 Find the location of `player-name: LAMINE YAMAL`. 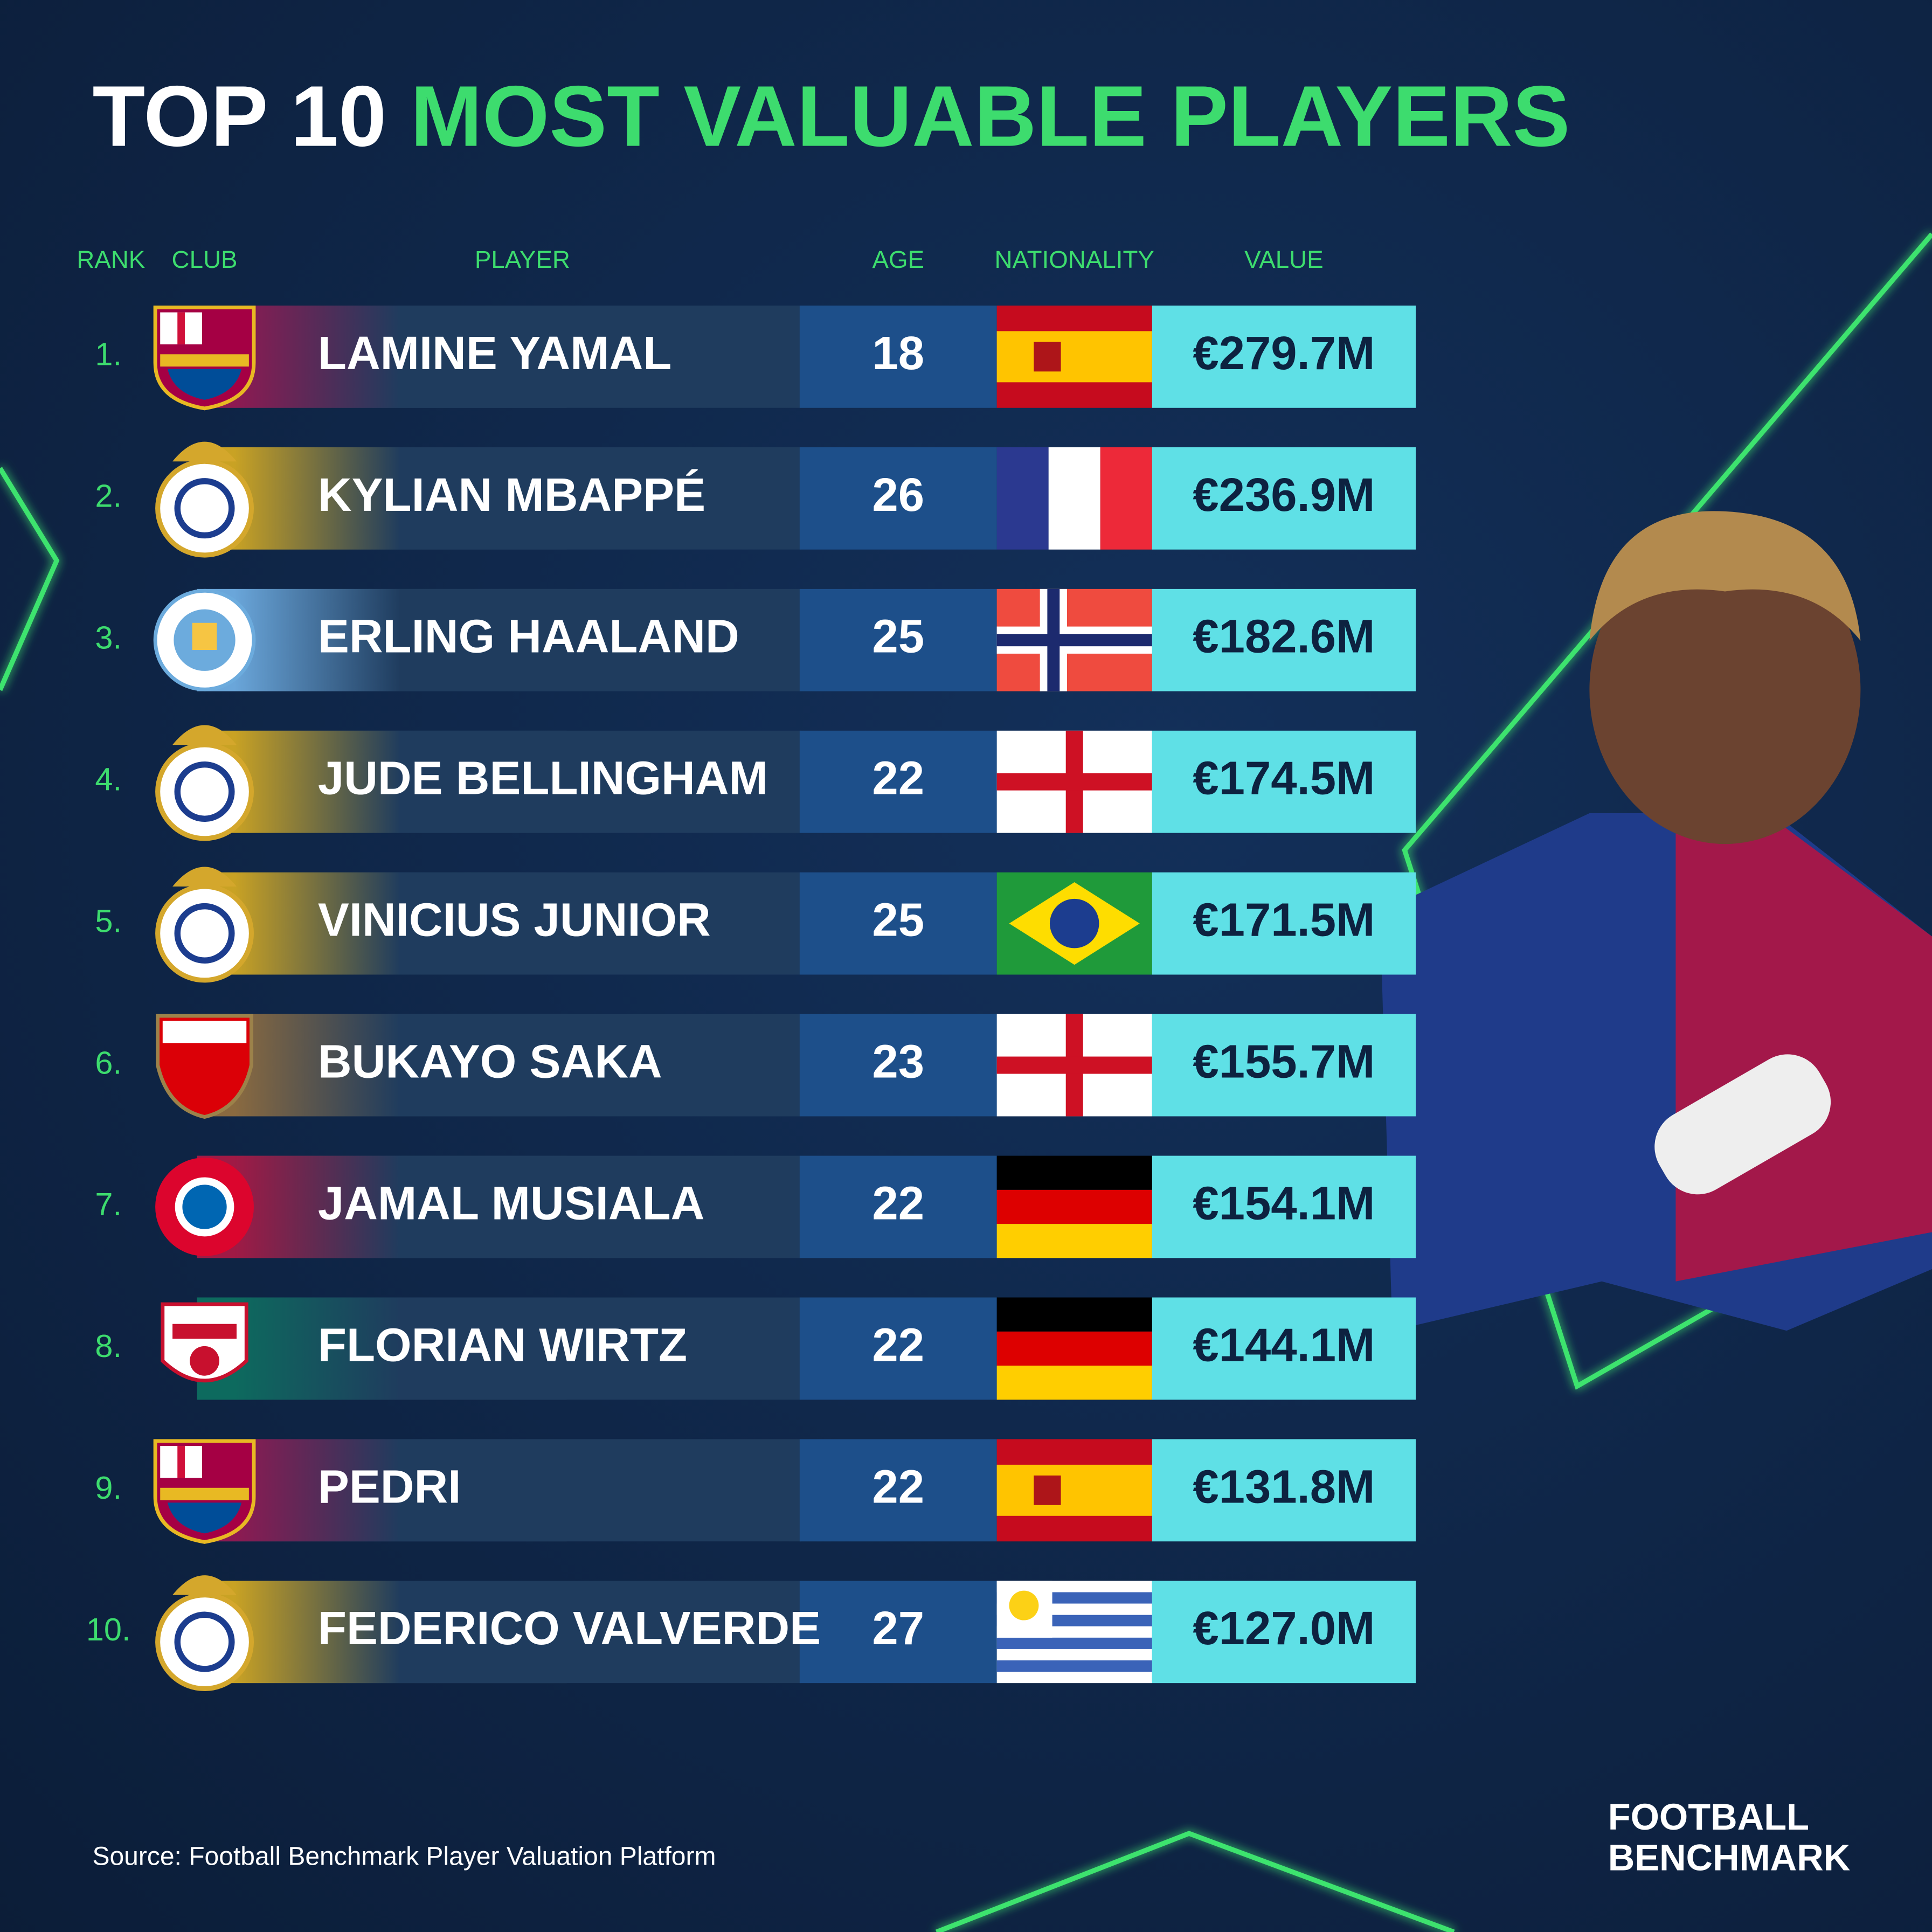

player-name: LAMINE YAMAL is located at coordinates (495, 353).